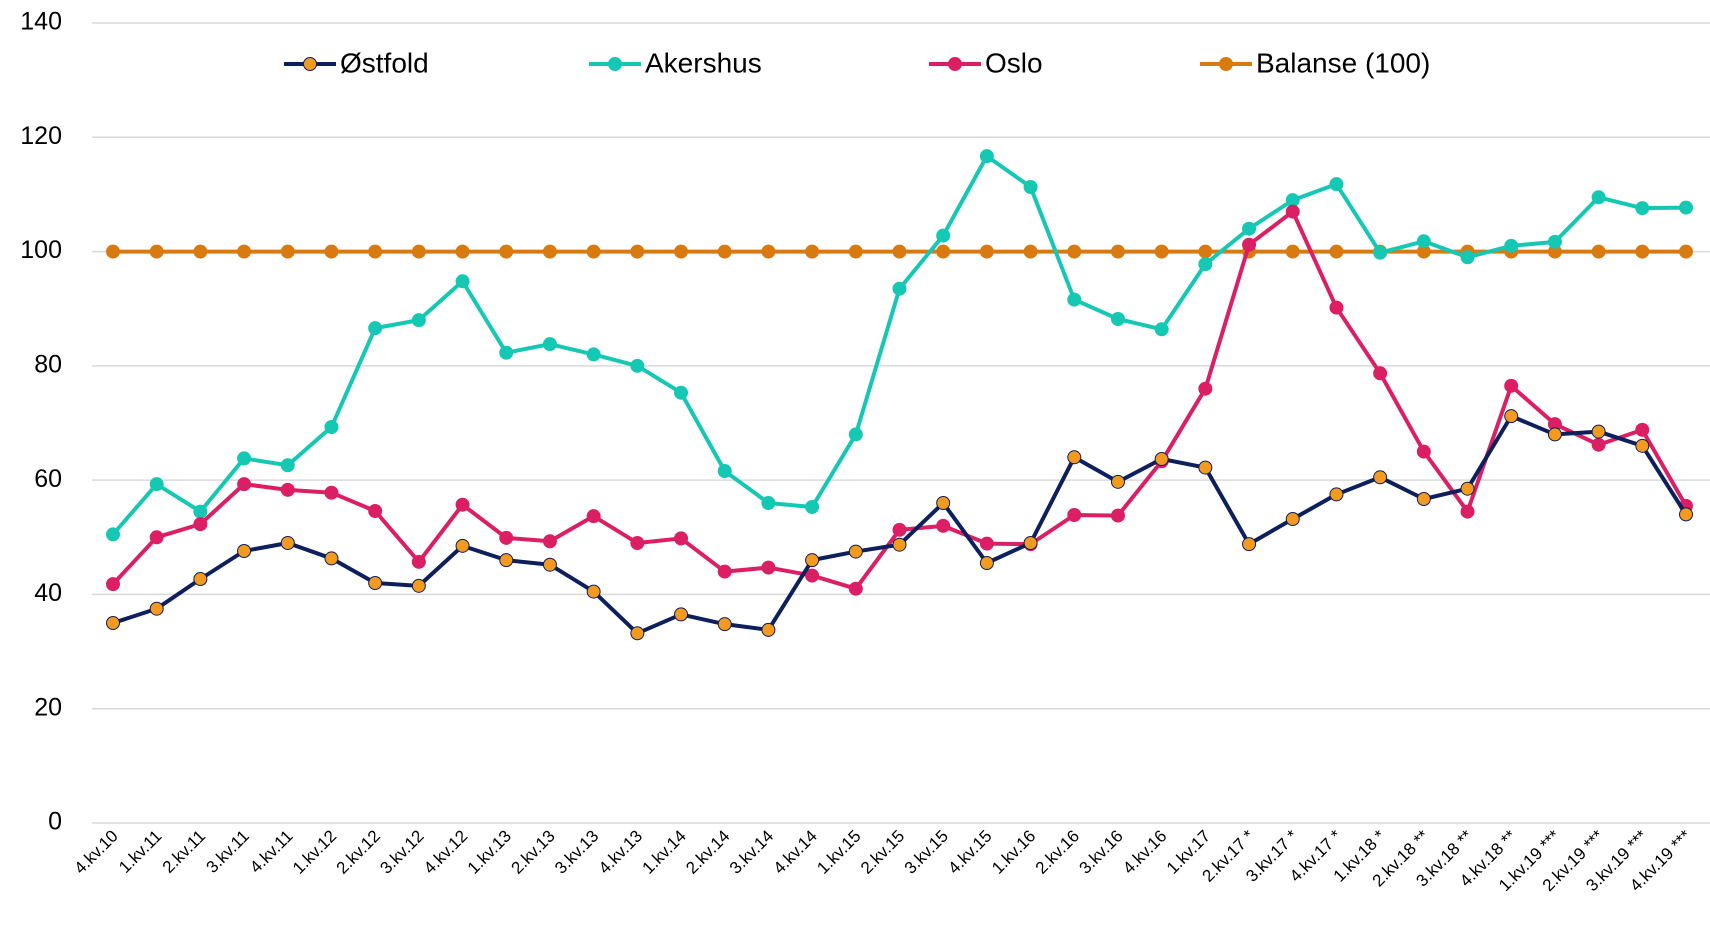  Describe the element at coordinates (55, 822) in the screenshot. I see `y-tick-label: 0` at that location.